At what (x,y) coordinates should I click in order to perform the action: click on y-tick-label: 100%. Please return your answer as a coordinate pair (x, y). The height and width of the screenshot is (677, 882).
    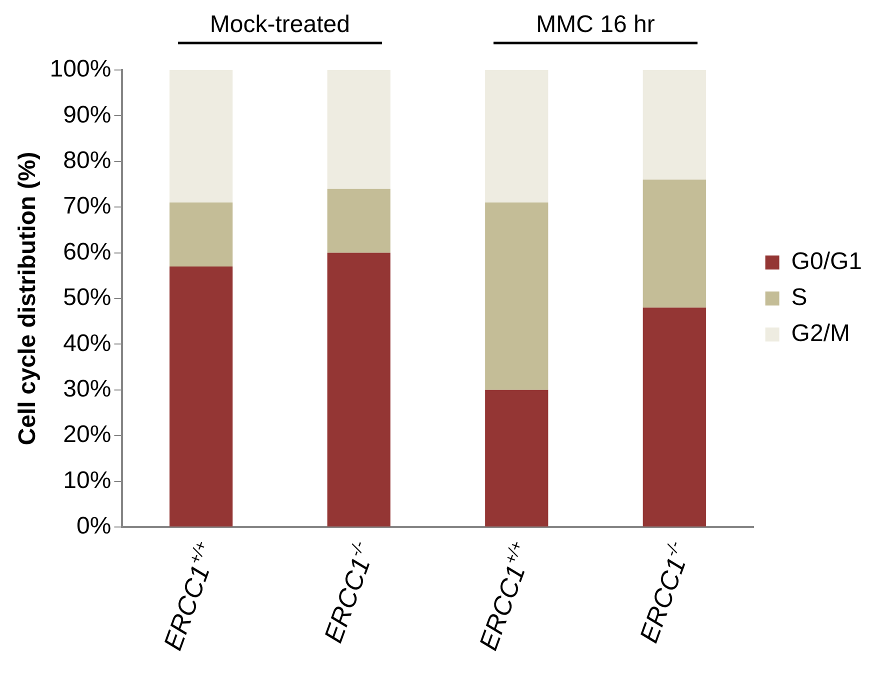
    Looking at the image, I should click on (81, 69).